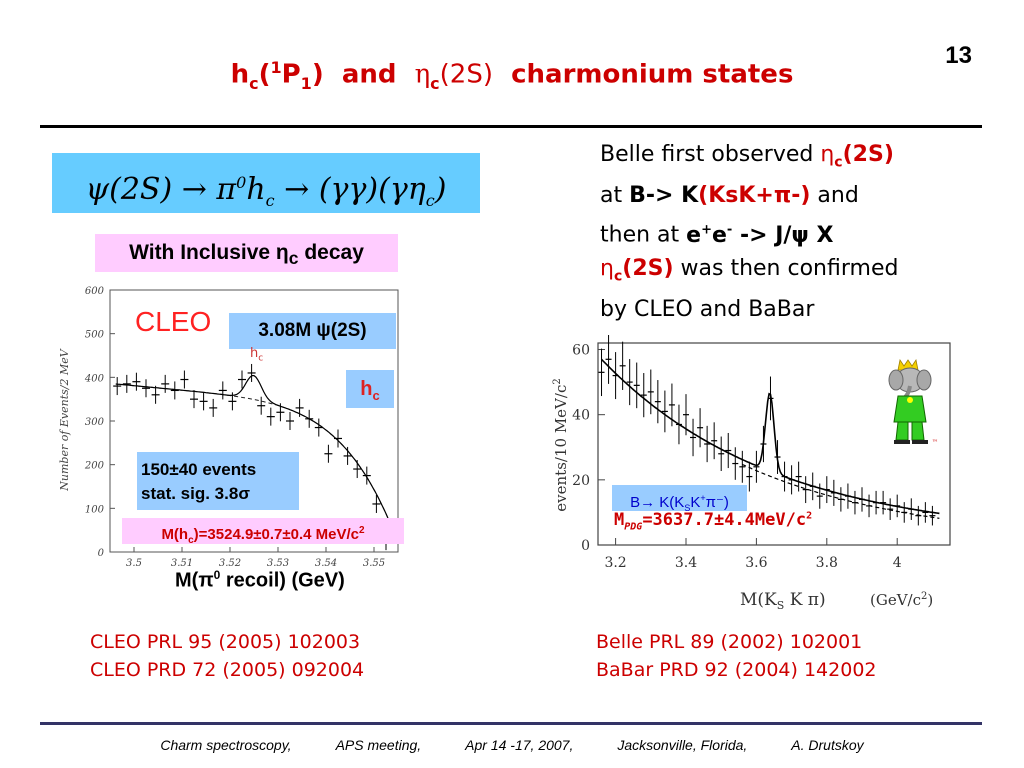 The width and height of the screenshot is (1024, 768). What do you see at coordinates (64, 420) in the screenshot?
I see `cleo-ylabel: Number of Events/2 MeV` at bounding box center [64, 420].